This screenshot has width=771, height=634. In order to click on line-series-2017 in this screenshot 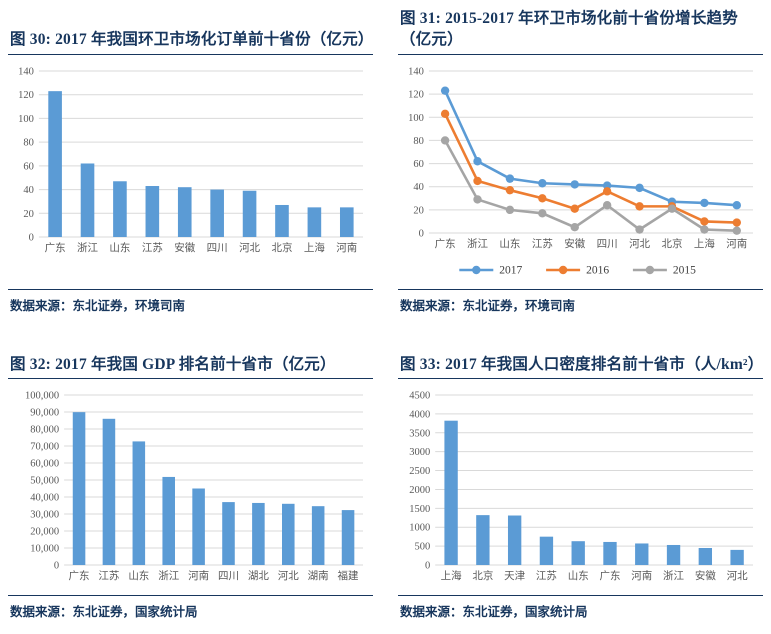, I will do `click(590, 148)`.